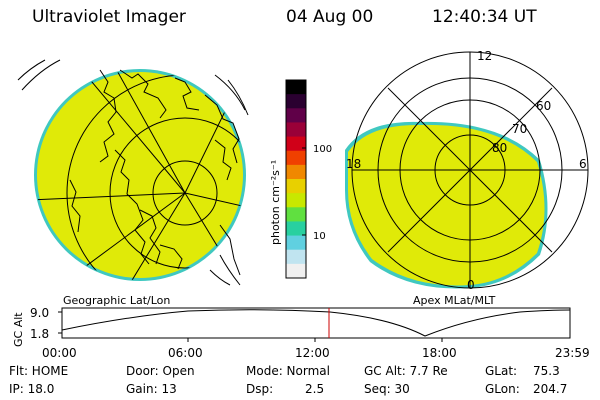  Describe the element at coordinates (519, 129) in the screenshot. I see `mlat-label-70: 70` at that location.